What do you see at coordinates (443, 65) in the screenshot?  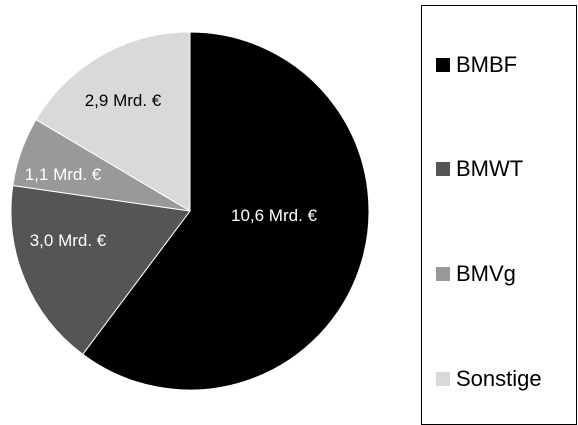 I see `legend-swatch-bmbf` at bounding box center [443, 65].